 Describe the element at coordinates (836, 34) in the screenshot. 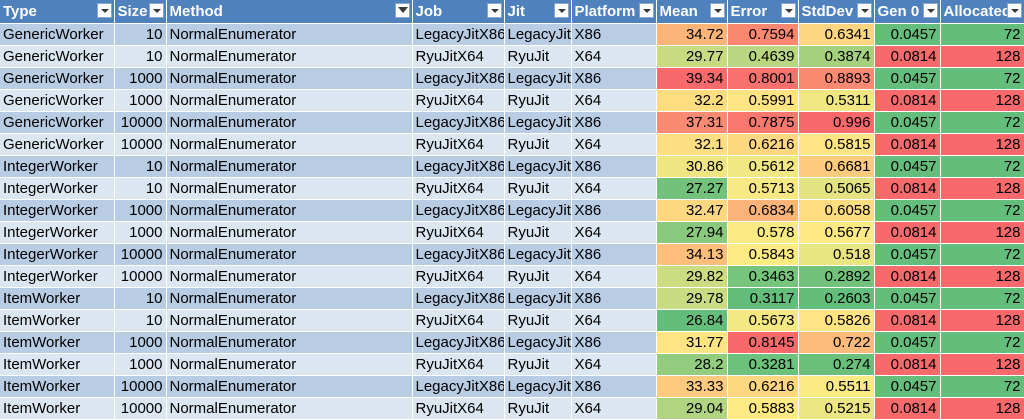

I see `cell-stddev: 0.6341` at that location.